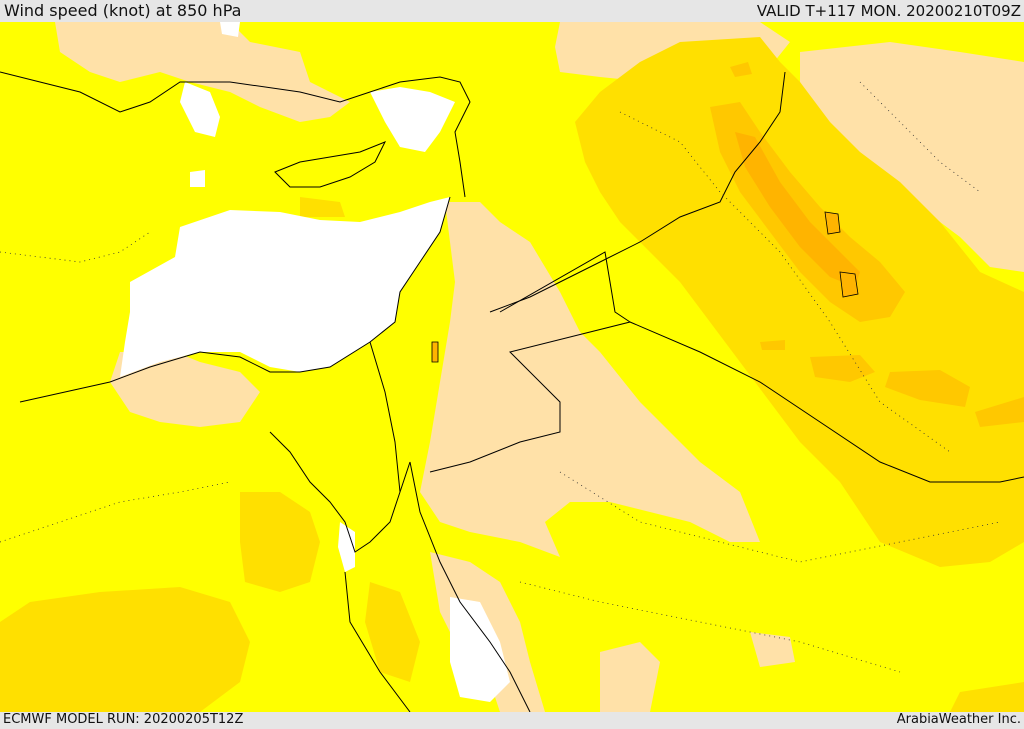  I want to click on zone-cyprus-sea, so click(322, 207).